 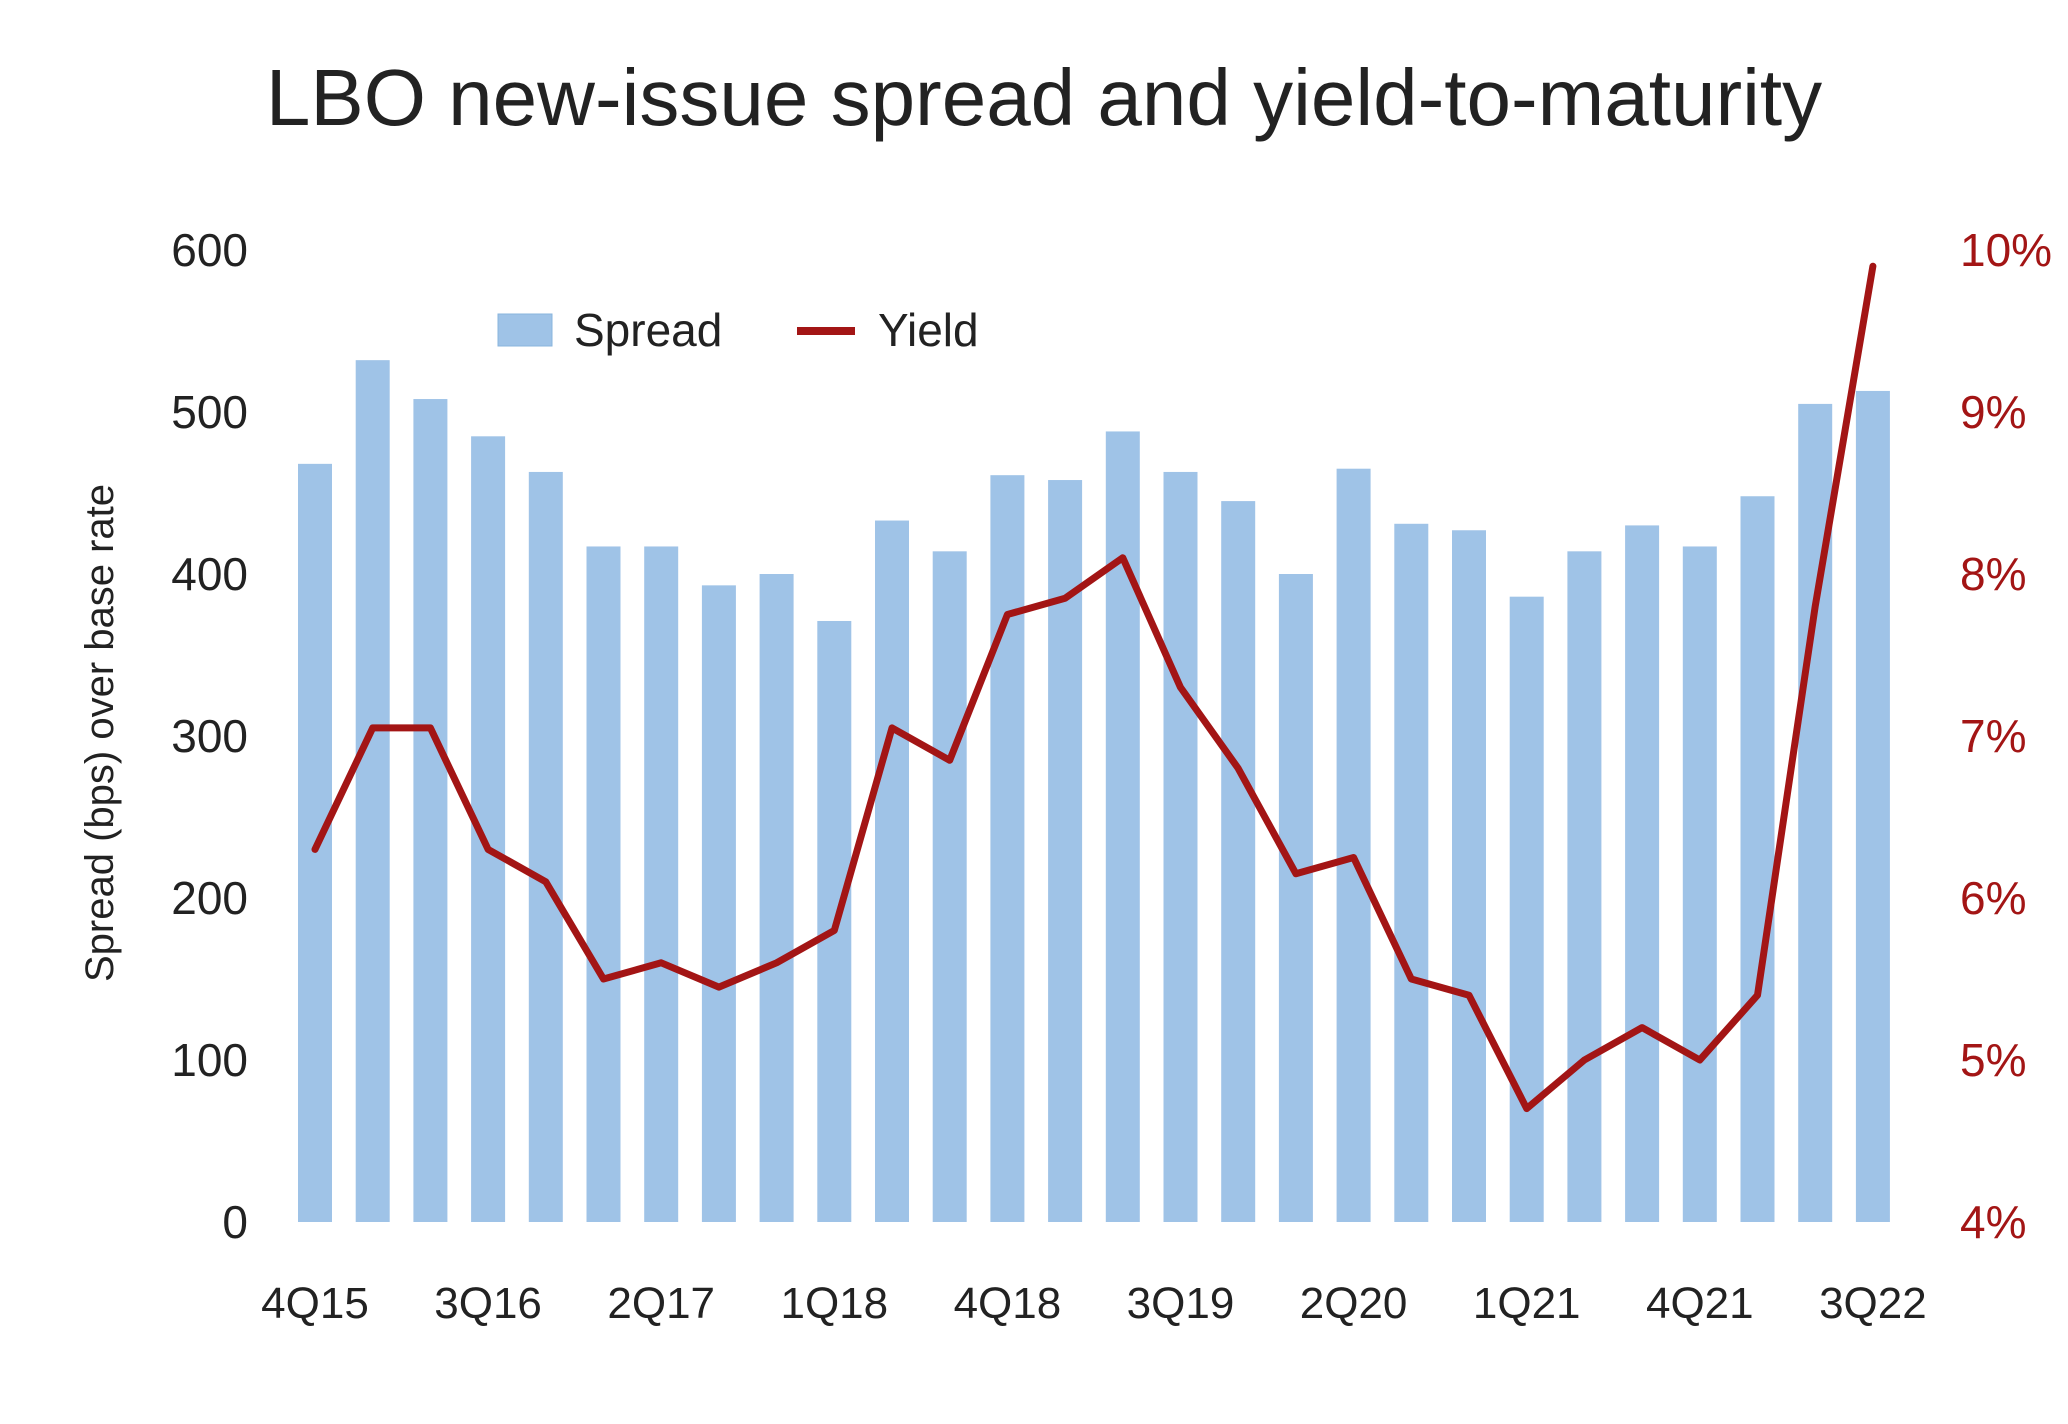 What do you see at coordinates (661, 1303) in the screenshot?
I see `x-tick-label: 2Q17` at bounding box center [661, 1303].